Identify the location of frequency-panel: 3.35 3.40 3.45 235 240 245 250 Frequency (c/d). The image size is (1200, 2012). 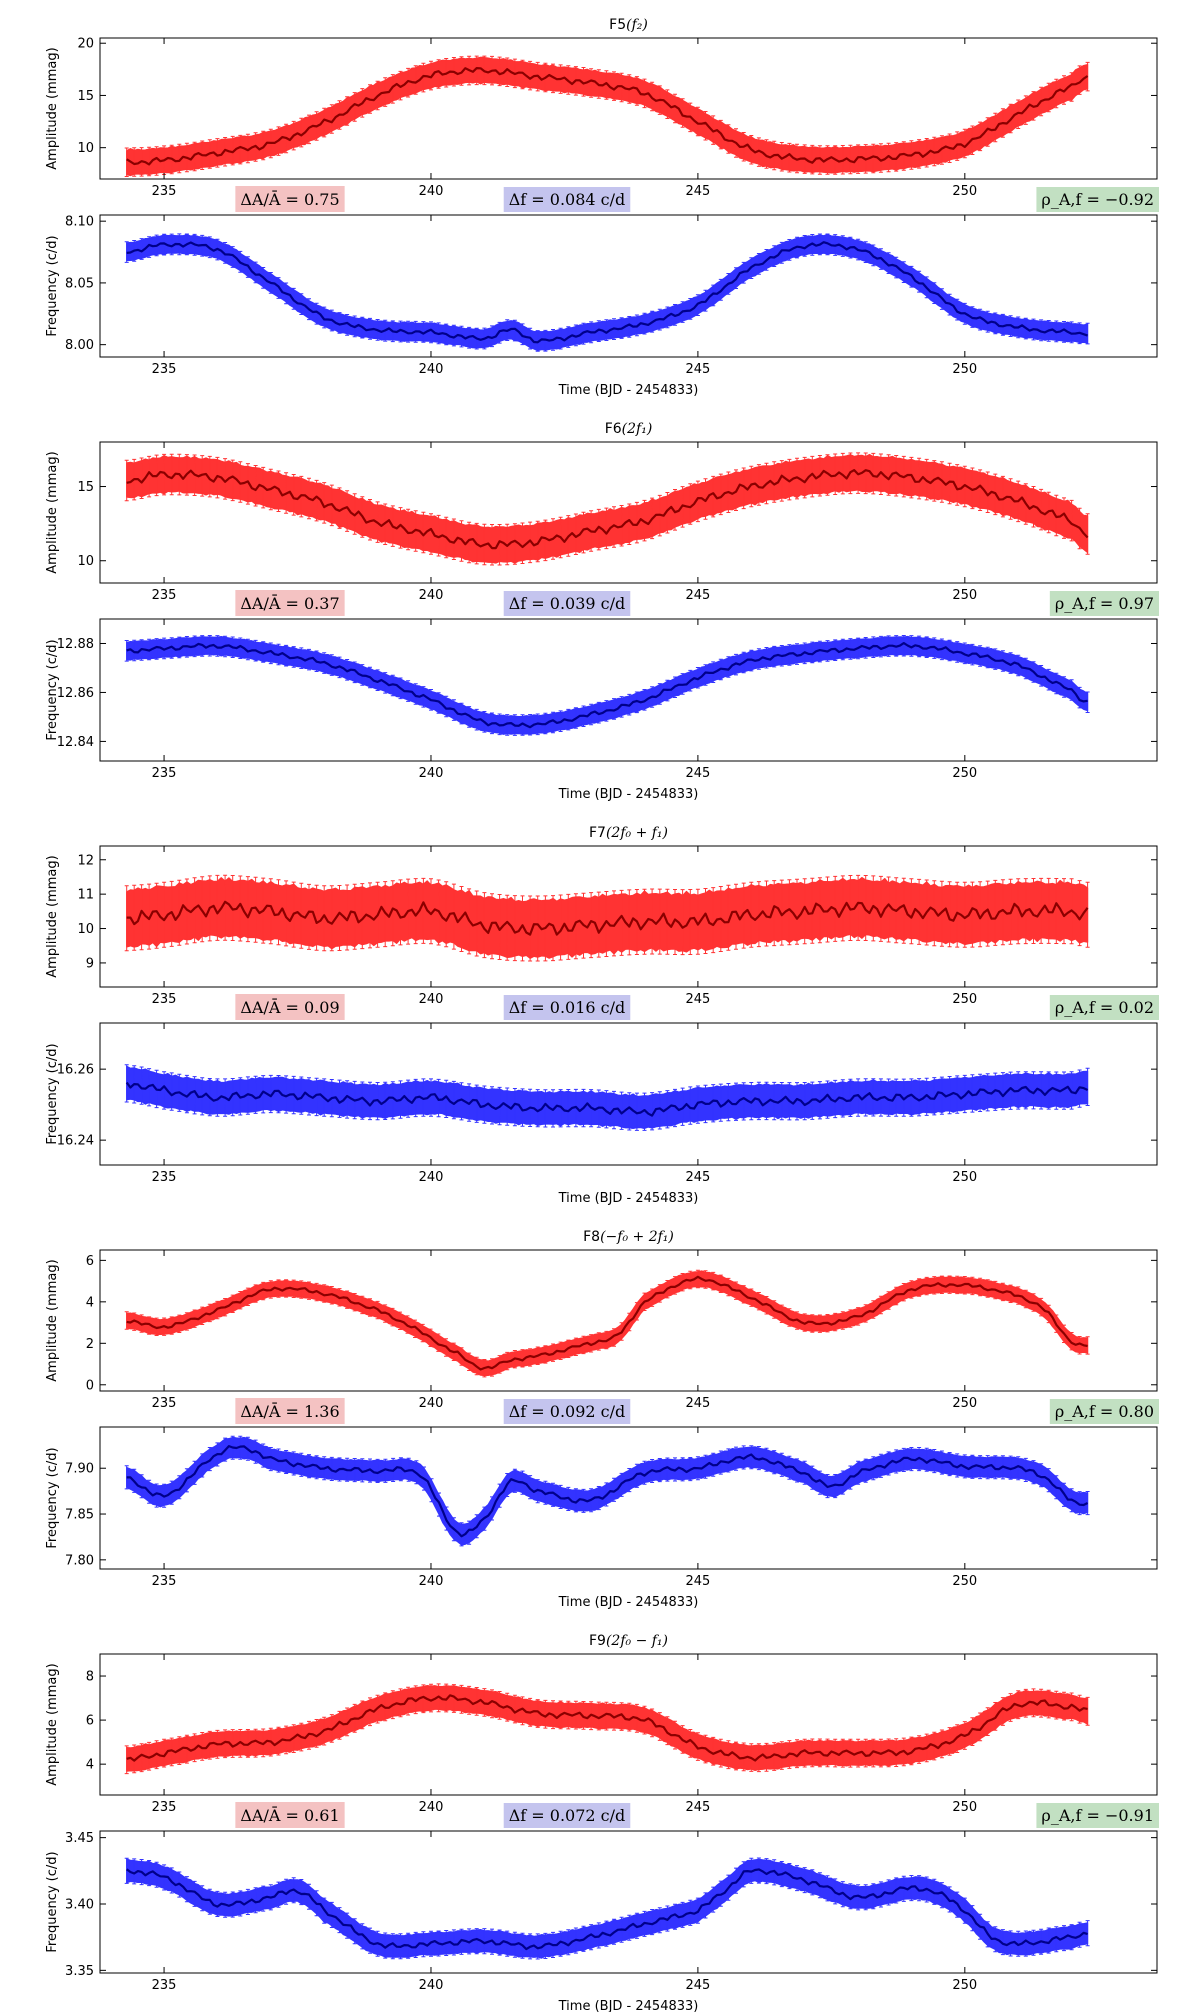
(601, 1911).